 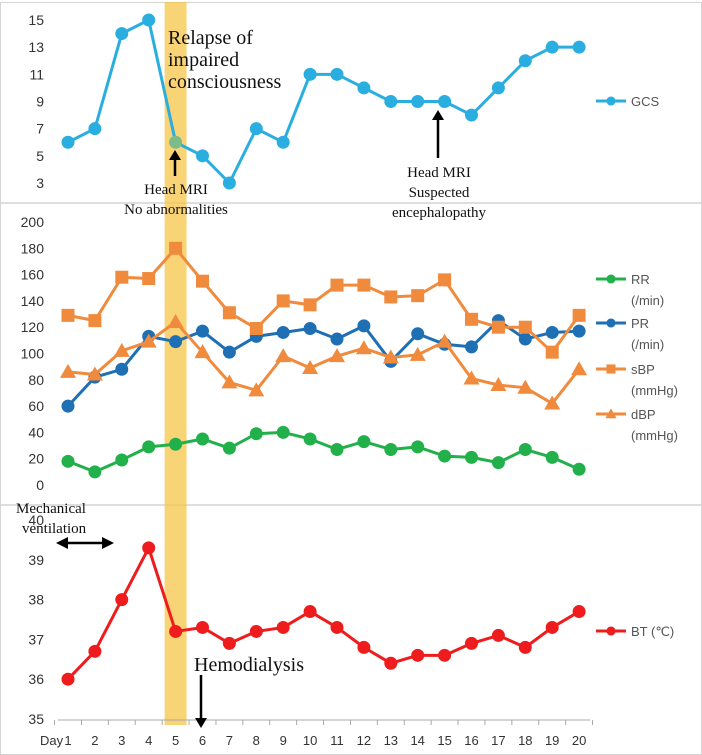 What do you see at coordinates (52, 740) in the screenshot?
I see `x-axis-label: Day` at bounding box center [52, 740].